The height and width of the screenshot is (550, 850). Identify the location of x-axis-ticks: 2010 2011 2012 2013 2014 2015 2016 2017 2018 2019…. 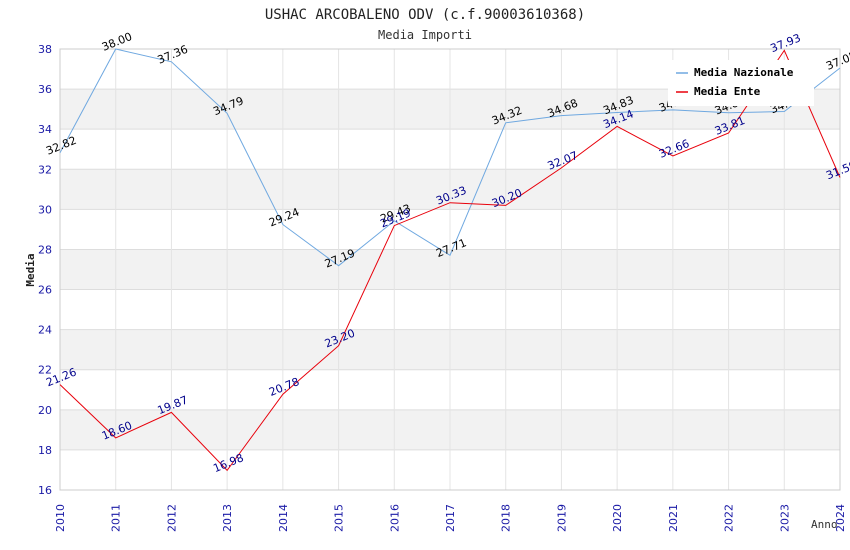
(450, 518).